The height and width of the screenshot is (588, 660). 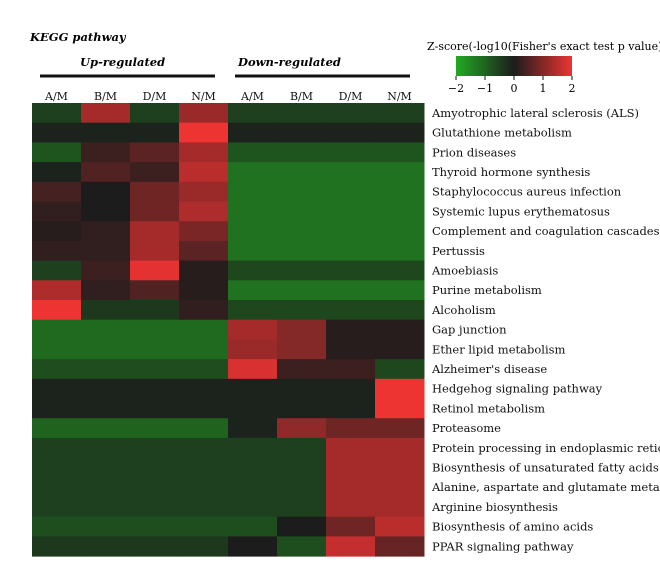 I want to click on row-label: Retinol metabolism, so click(x=488, y=408).